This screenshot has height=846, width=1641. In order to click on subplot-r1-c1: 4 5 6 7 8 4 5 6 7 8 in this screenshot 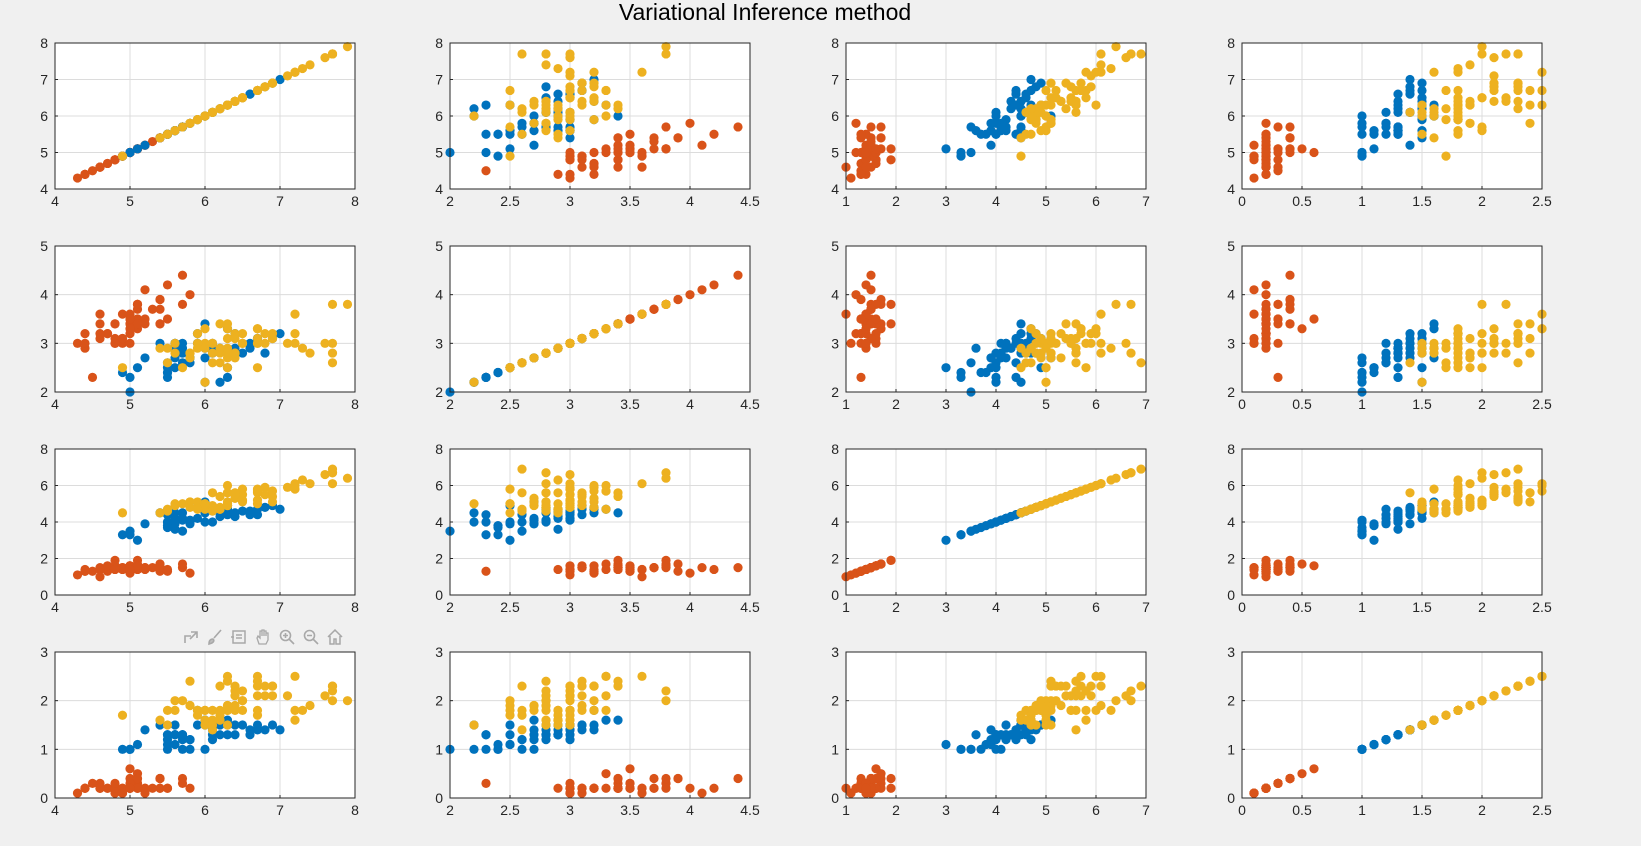, I will do `click(199, 122)`.